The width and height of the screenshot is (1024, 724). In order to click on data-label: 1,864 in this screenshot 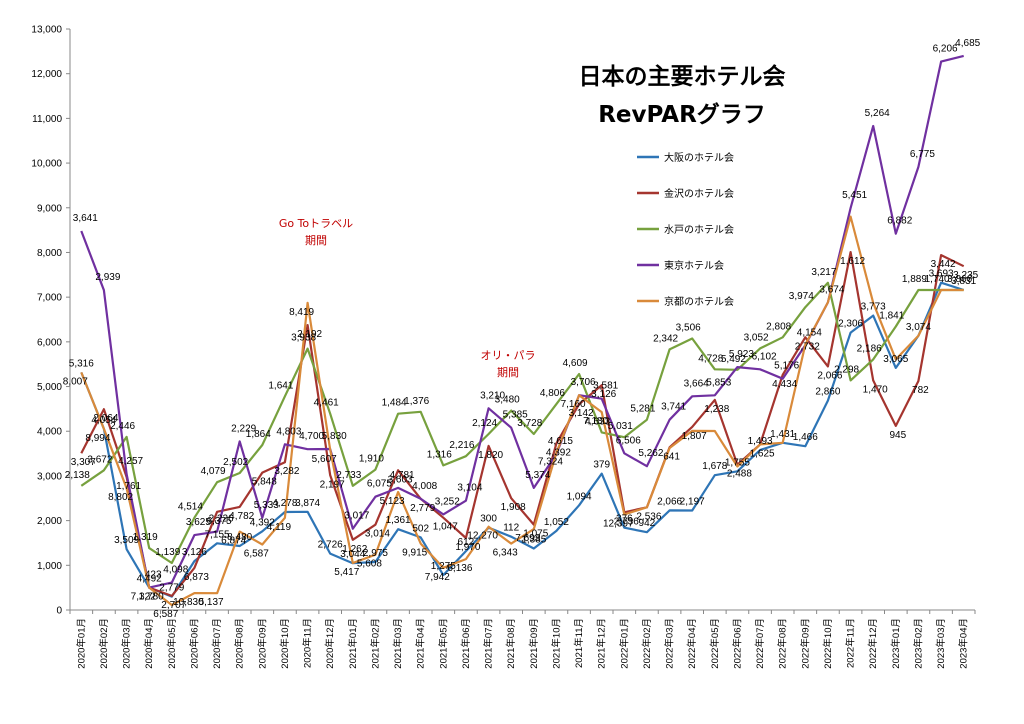, I will do `click(258, 434)`.